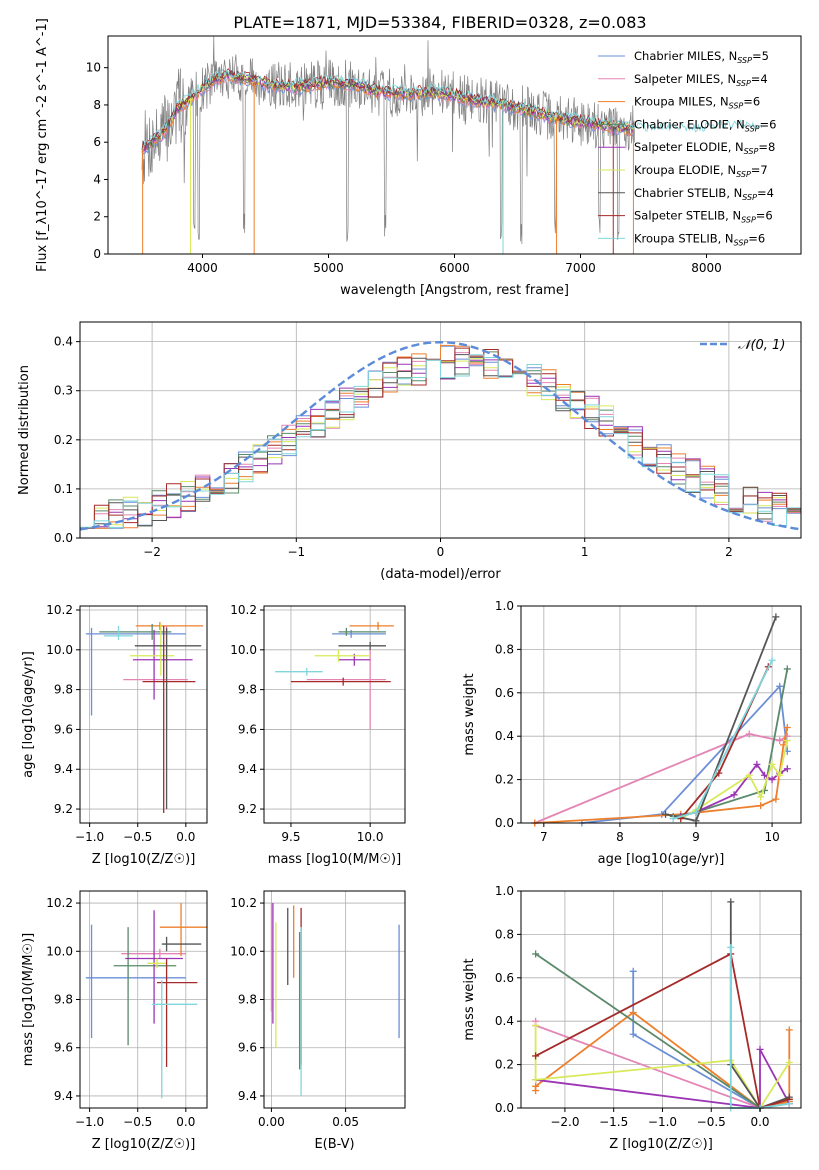  What do you see at coordinates (761, 345) in the screenshot?
I see `legend-label-normal: 𝒩(0, 1)` at bounding box center [761, 345].